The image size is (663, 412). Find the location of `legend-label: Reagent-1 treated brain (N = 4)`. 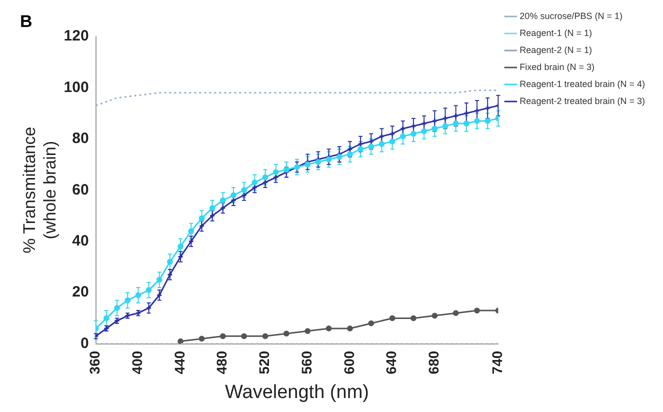

legend-label: Reagent-1 treated brain (N = 4) is located at coordinates (583, 83).